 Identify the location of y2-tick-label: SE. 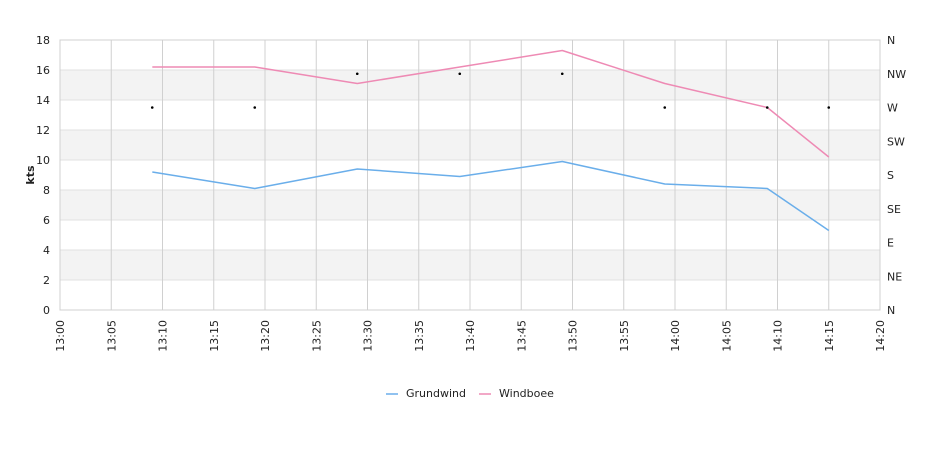
(894, 209).